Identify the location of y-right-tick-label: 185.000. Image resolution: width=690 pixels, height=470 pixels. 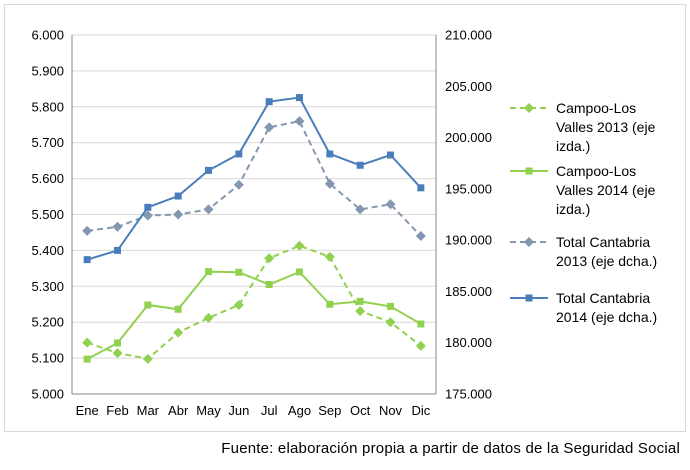
(468, 291).